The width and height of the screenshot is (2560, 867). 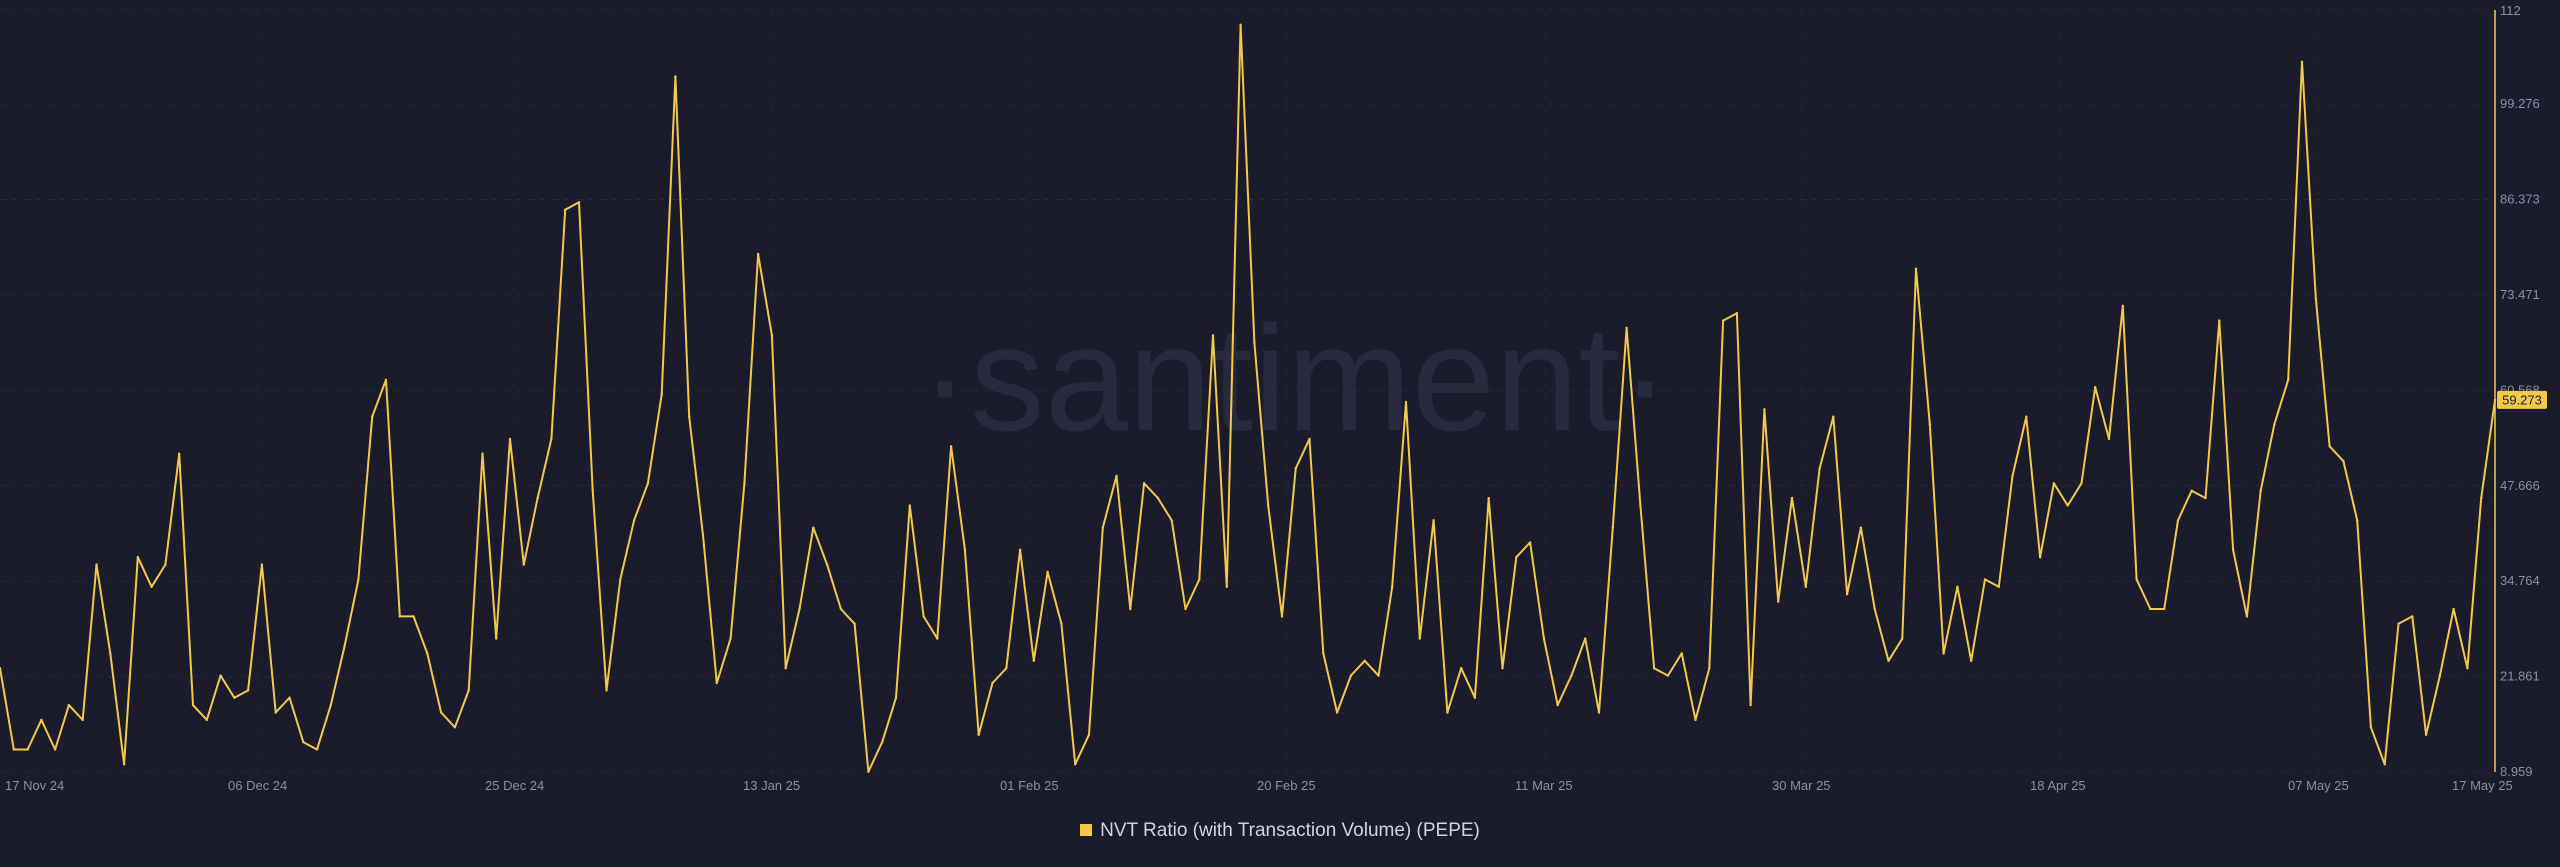 What do you see at coordinates (2520, 580) in the screenshot?
I see `y-tick-label: 34.764` at bounding box center [2520, 580].